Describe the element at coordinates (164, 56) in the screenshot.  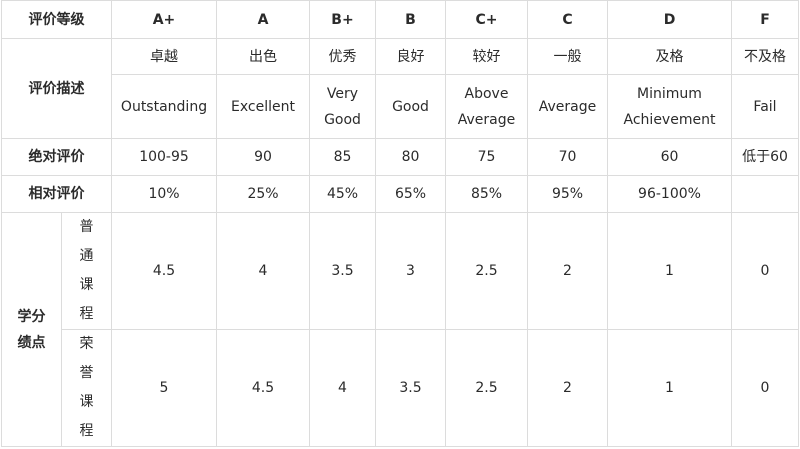
I see `description-cn-cell: 卓越` at that location.